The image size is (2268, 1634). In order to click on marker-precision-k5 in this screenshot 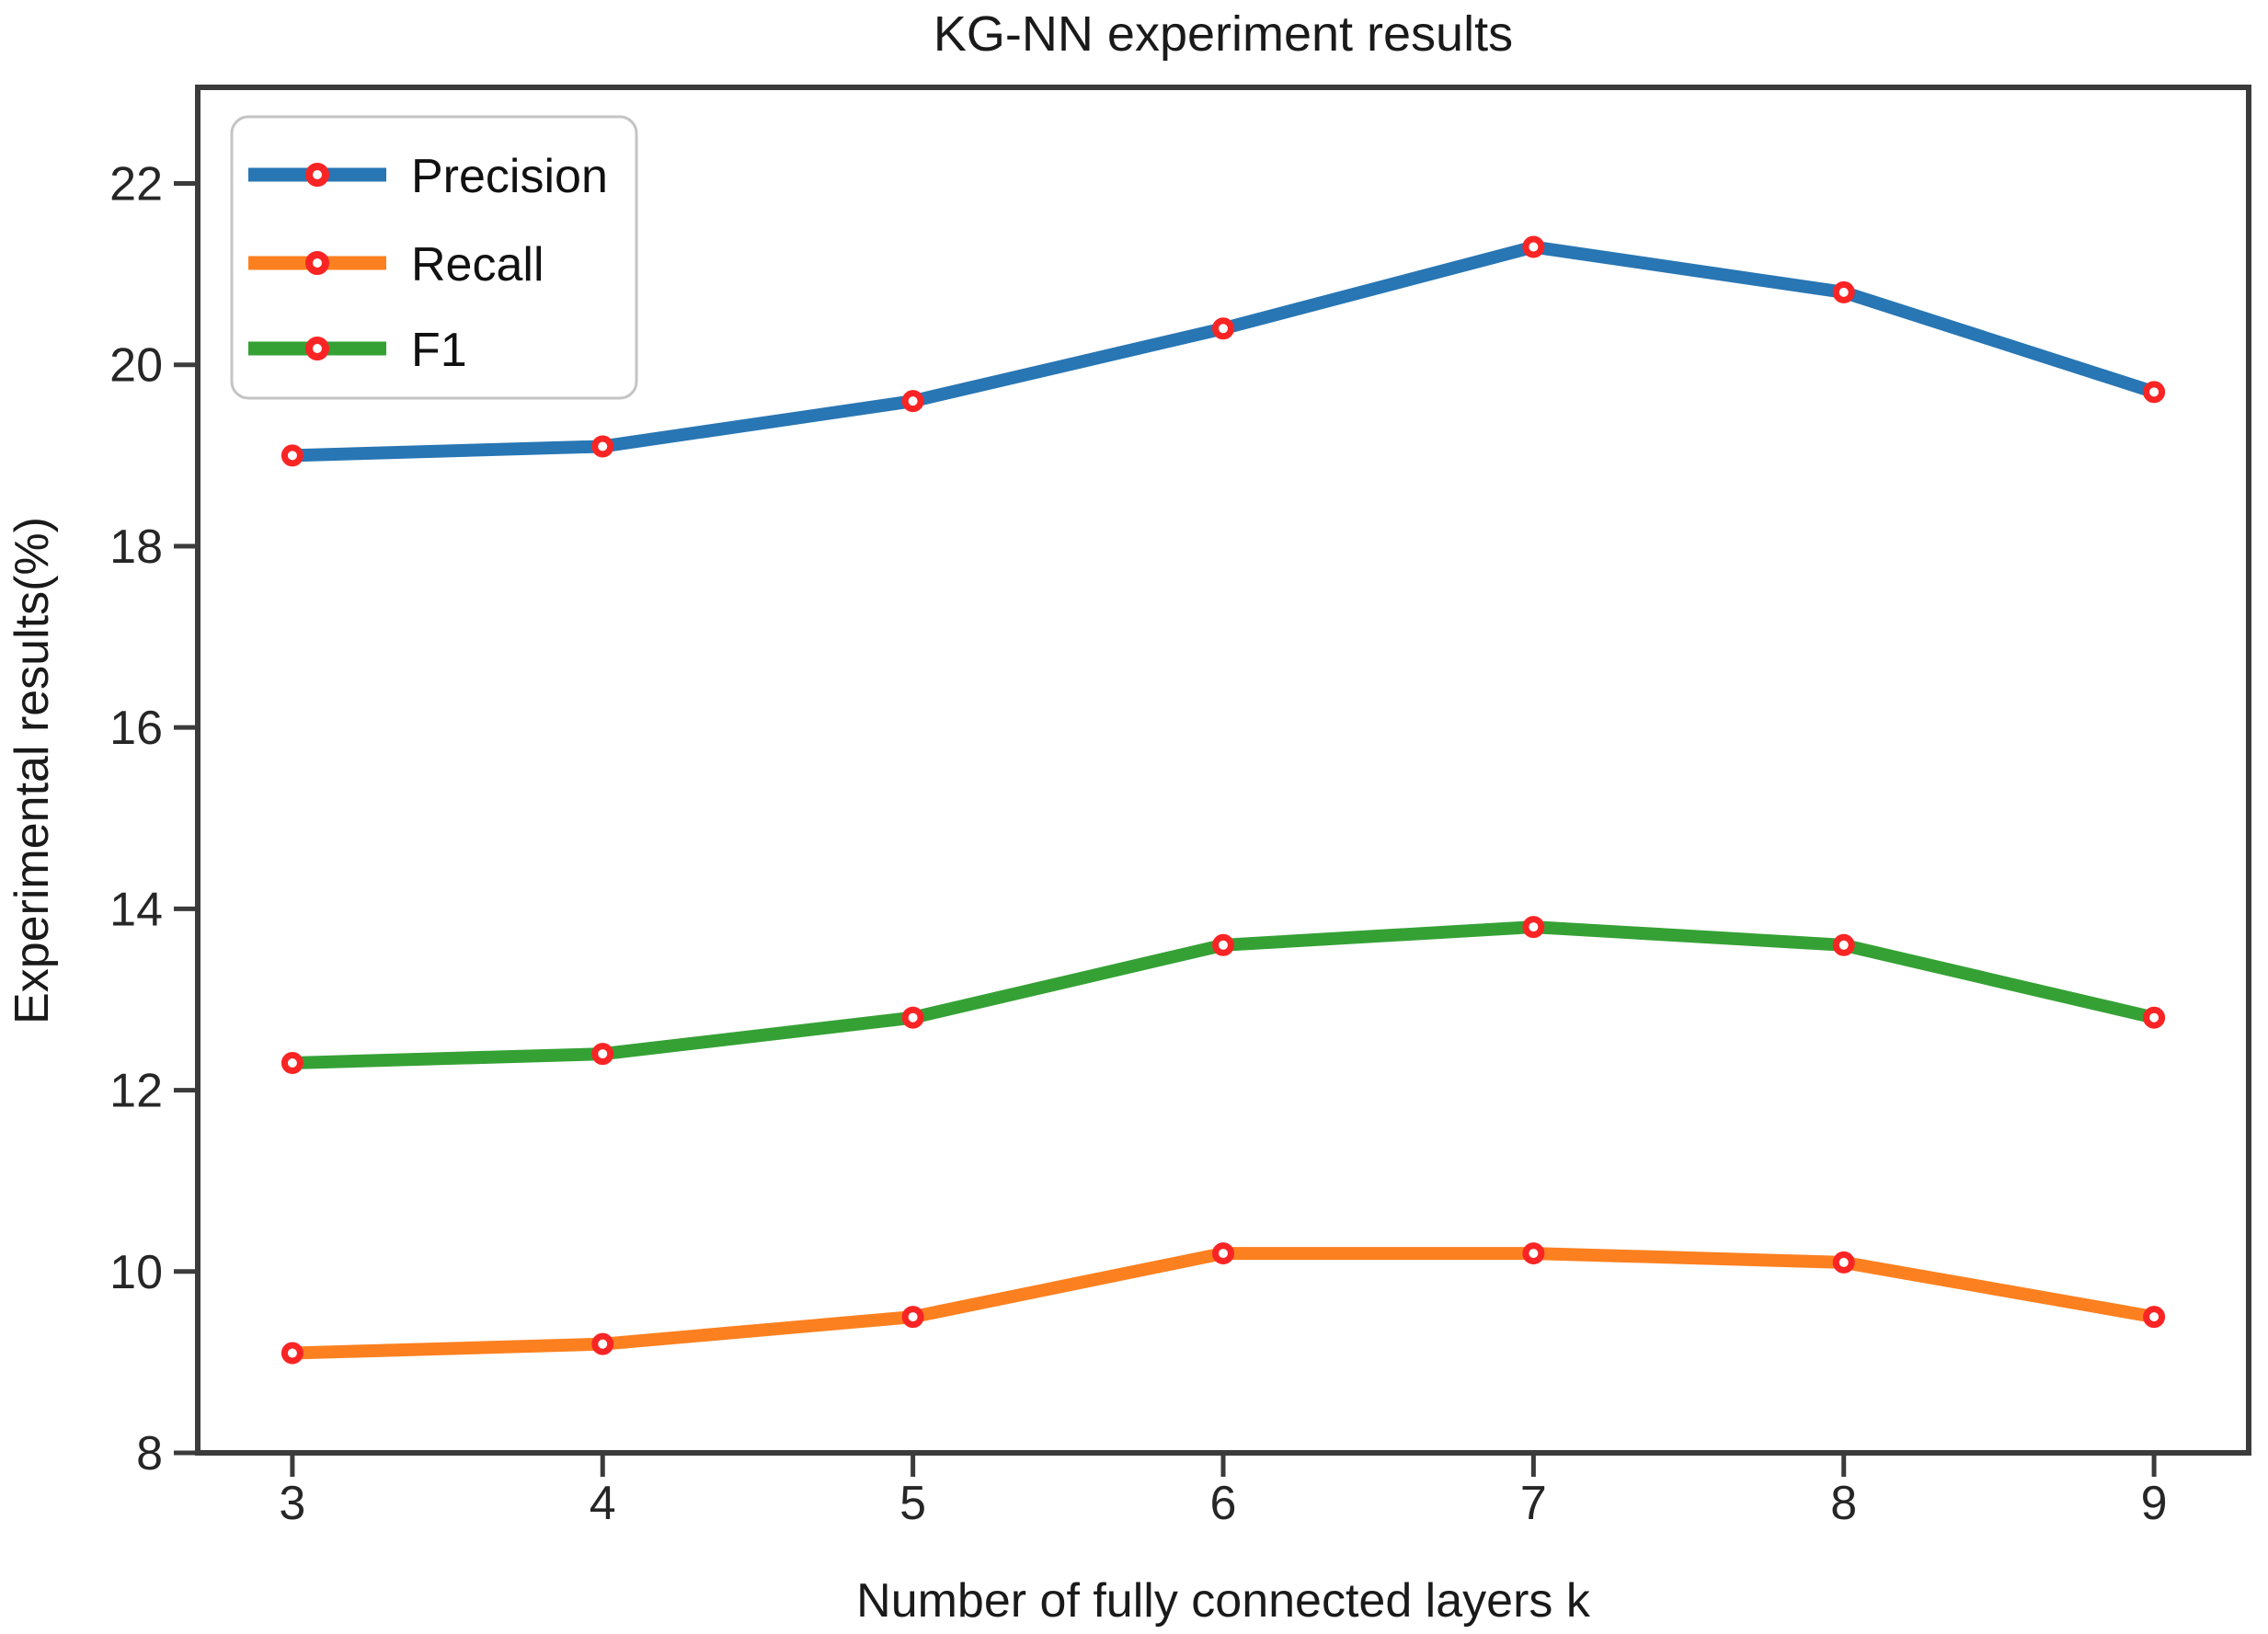, I will do `click(912, 401)`.